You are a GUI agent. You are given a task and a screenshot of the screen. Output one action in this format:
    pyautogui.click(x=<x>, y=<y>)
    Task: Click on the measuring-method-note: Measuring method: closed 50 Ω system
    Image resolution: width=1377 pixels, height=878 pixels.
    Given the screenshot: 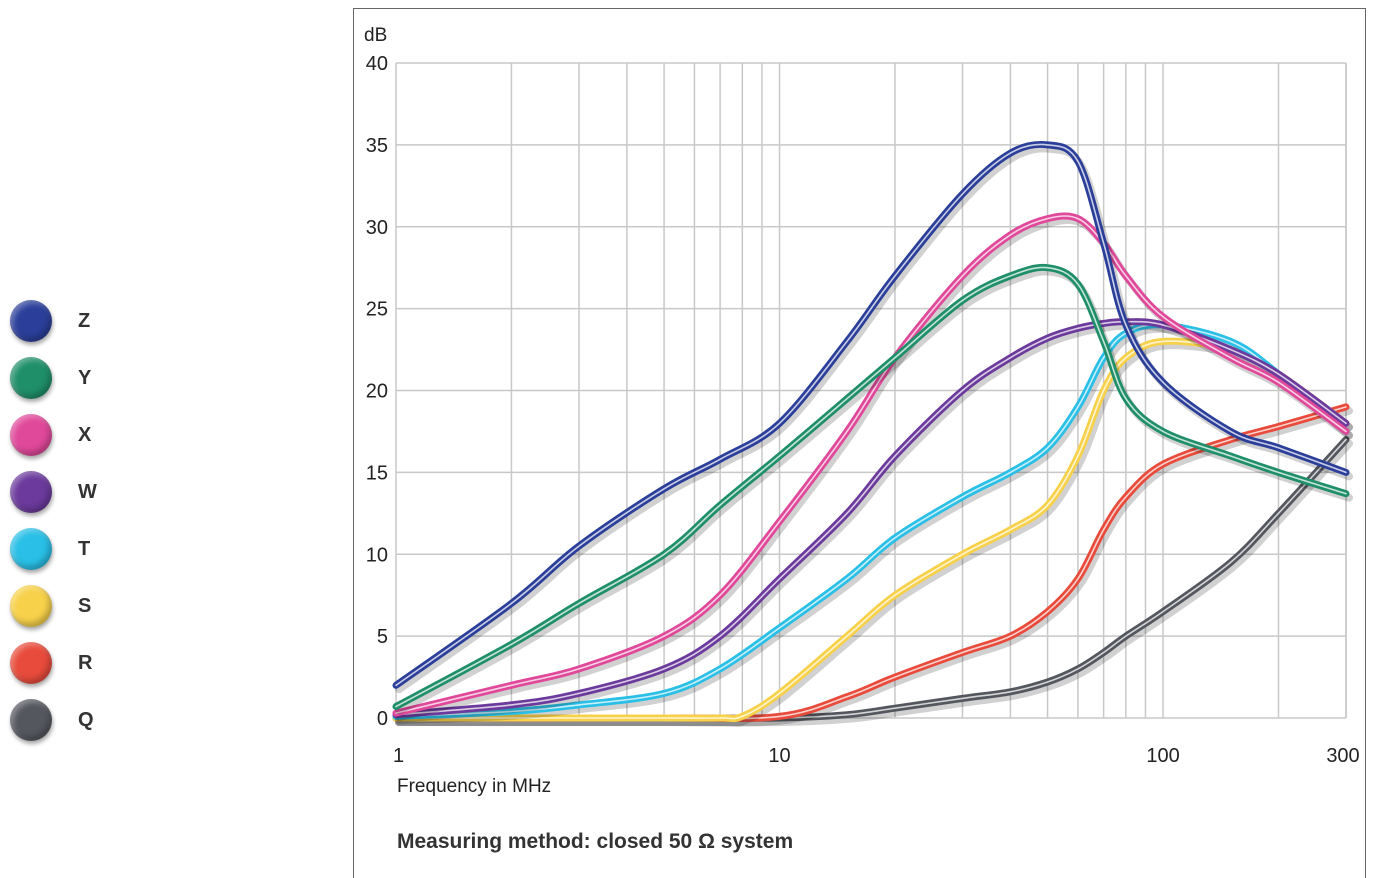 What is the action you would take?
    pyautogui.click(x=595, y=841)
    